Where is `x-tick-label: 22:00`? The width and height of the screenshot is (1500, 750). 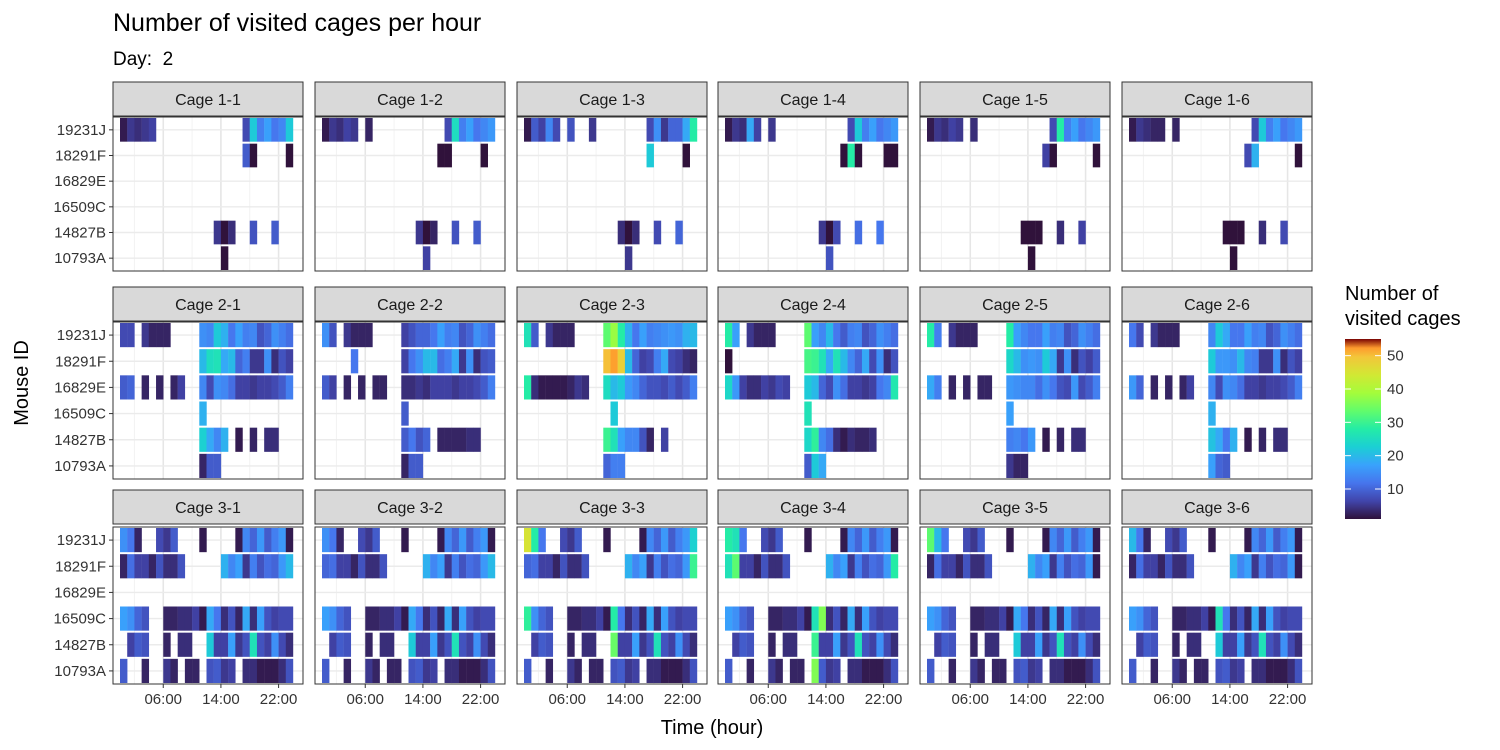 x-tick-label: 22:00 is located at coordinates (683, 699).